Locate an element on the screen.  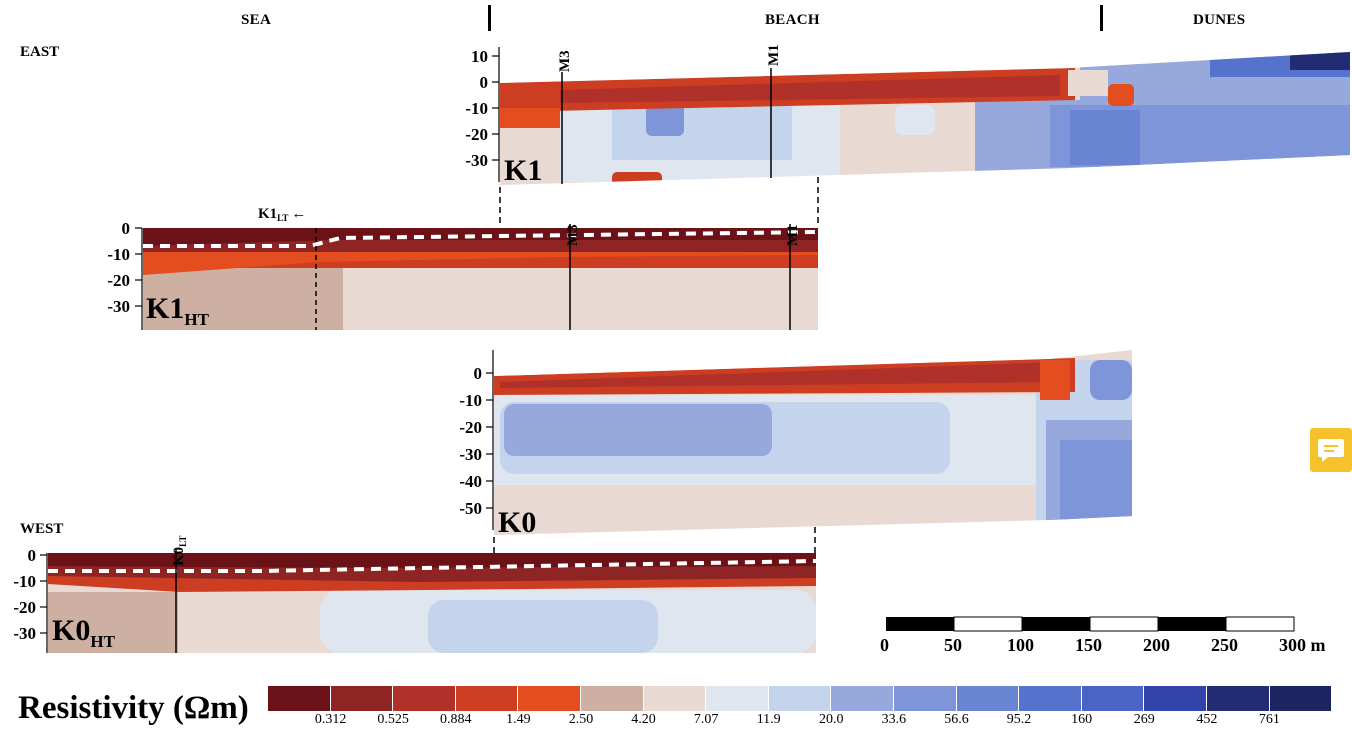
colorbar-label: 0.884 is located at coordinates (456, 719).